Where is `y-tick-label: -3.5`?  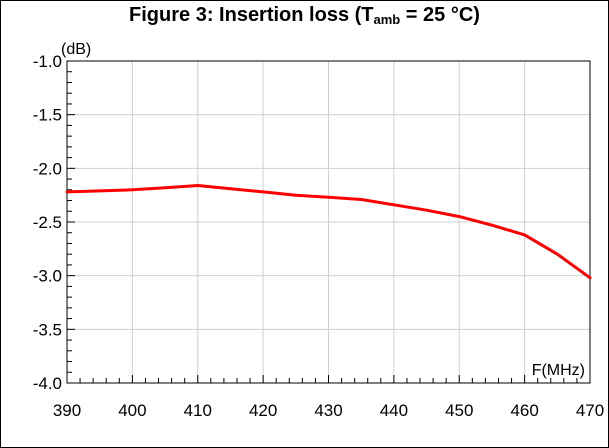 y-tick-label: -3.5 is located at coordinates (47, 329).